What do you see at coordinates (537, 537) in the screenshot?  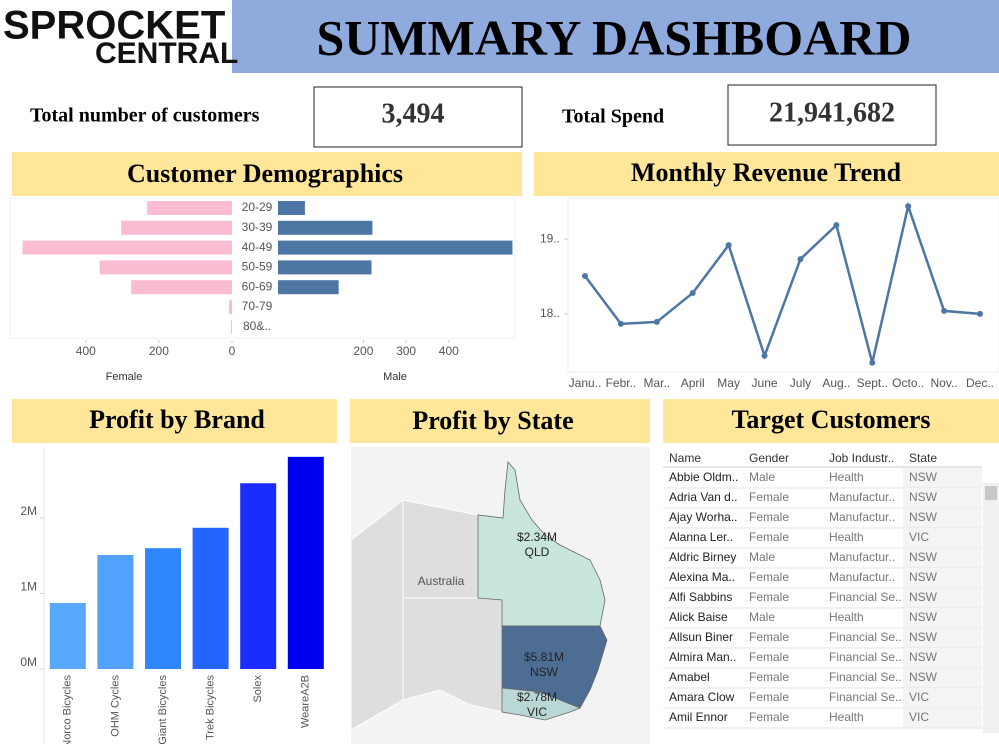 I see `value-label: $2.34M` at bounding box center [537, 537].